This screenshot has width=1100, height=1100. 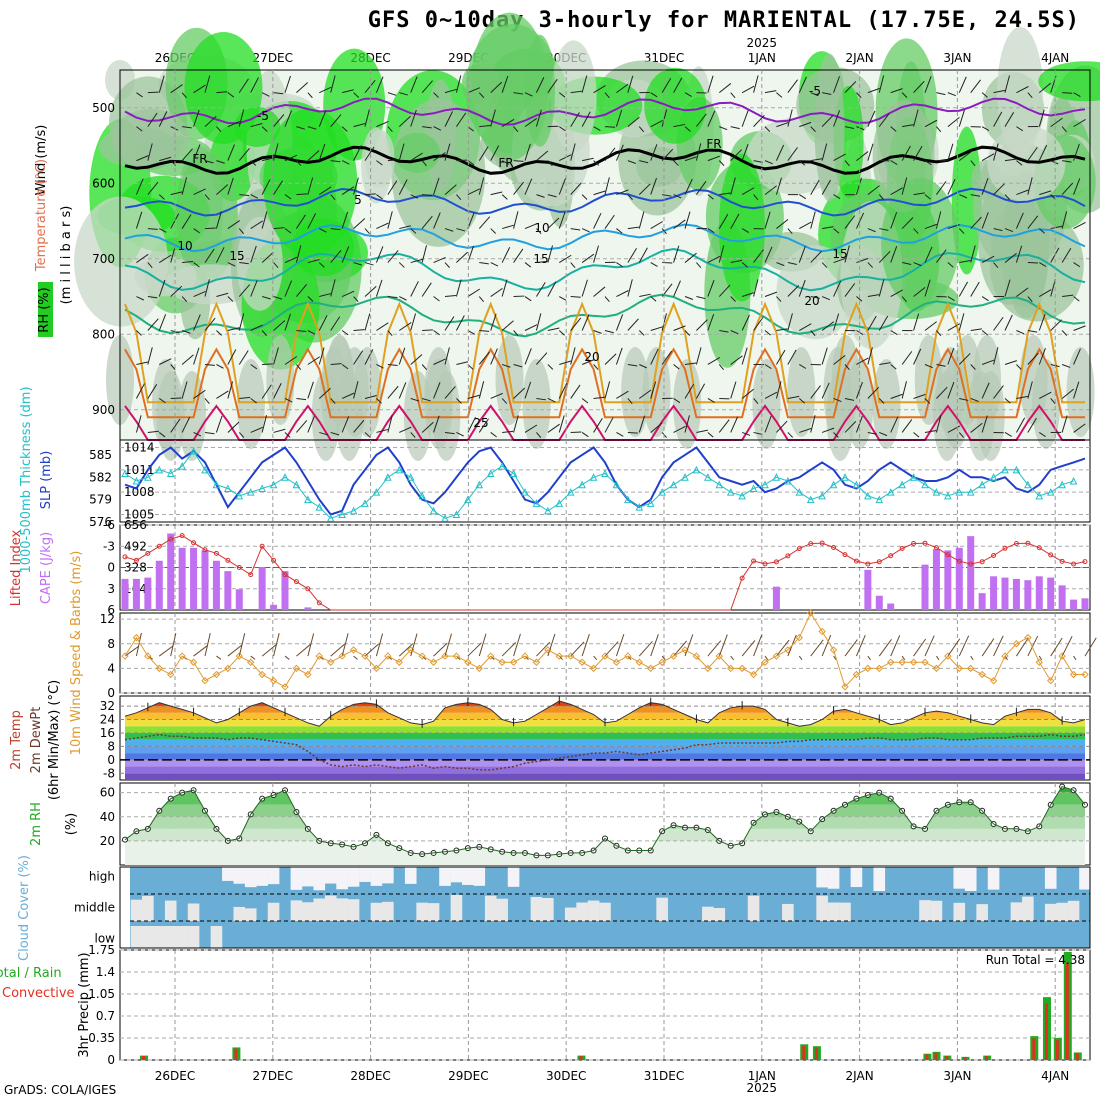 I want to click on contour-label: FR, so click(x=713, y=144).